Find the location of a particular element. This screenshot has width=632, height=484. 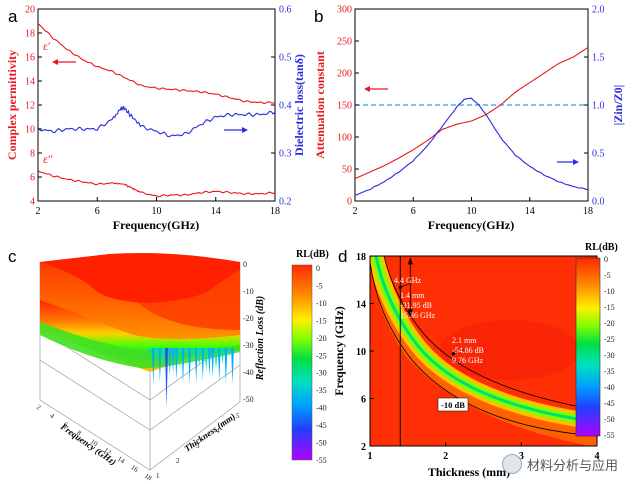

thick-tick-label-2: 2 is located at coordinates (178, 461).